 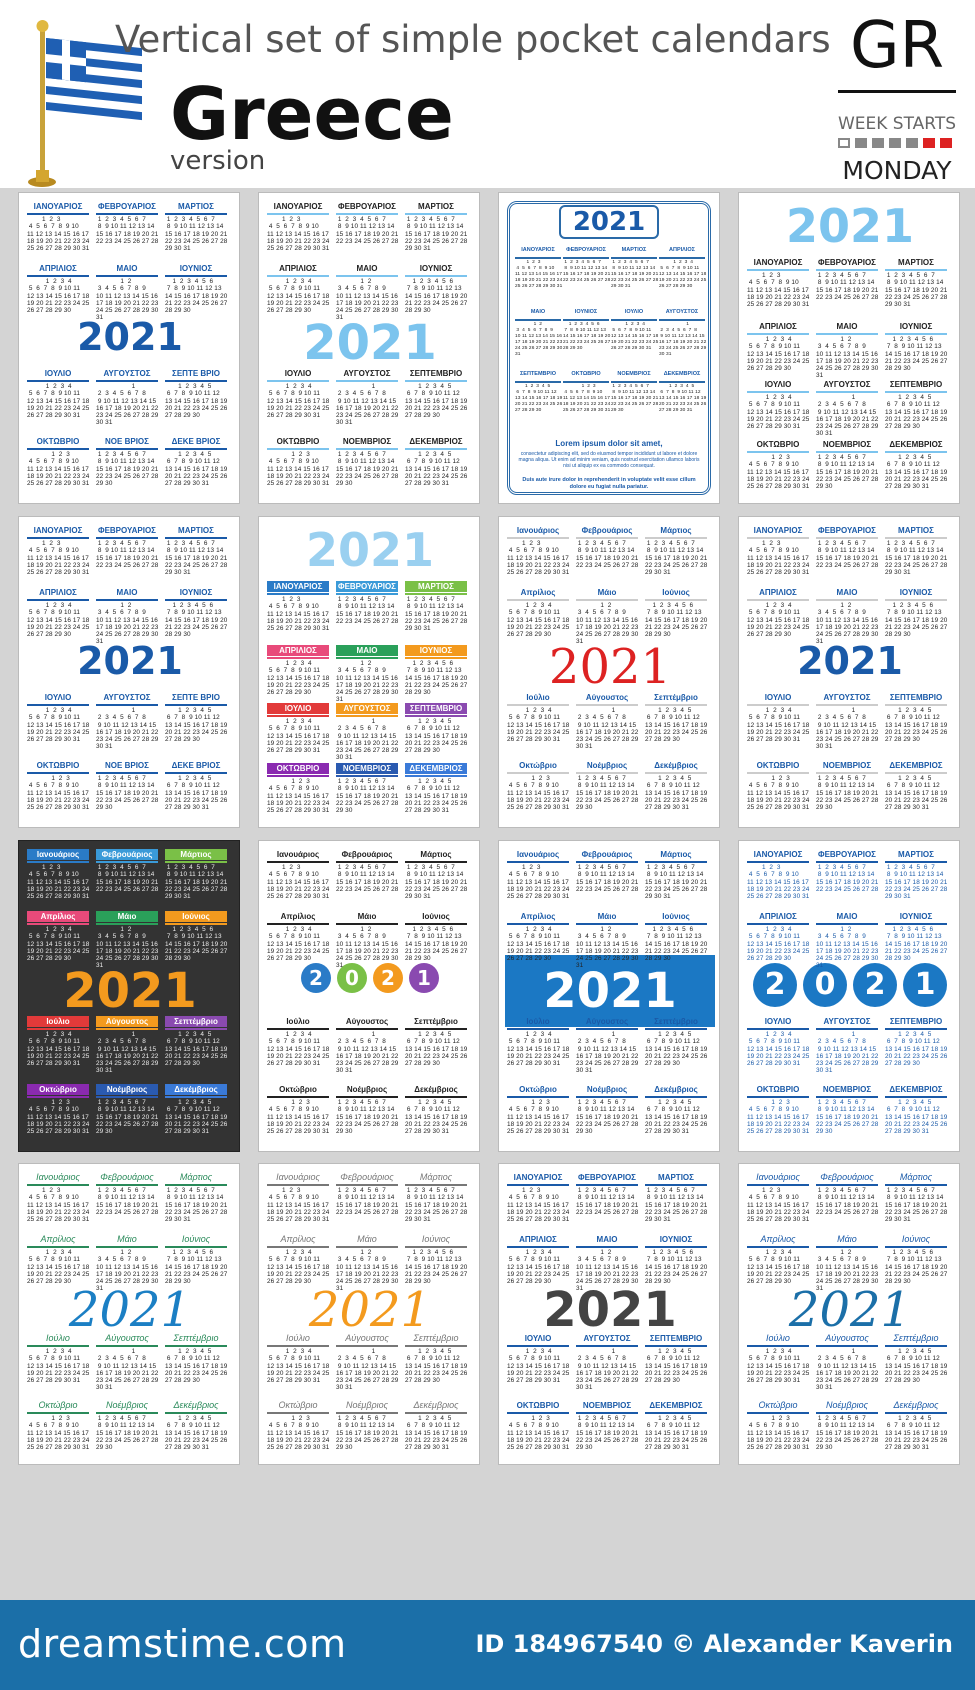 I want to click on month-name: ΔΕΚΕ ΒΡΙΟΣ, so click(x=196, y=441).